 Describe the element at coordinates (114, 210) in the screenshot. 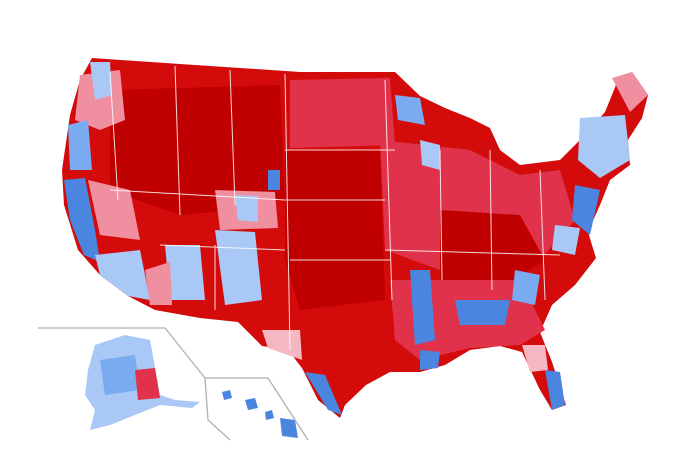

I see `nevada` at that location.